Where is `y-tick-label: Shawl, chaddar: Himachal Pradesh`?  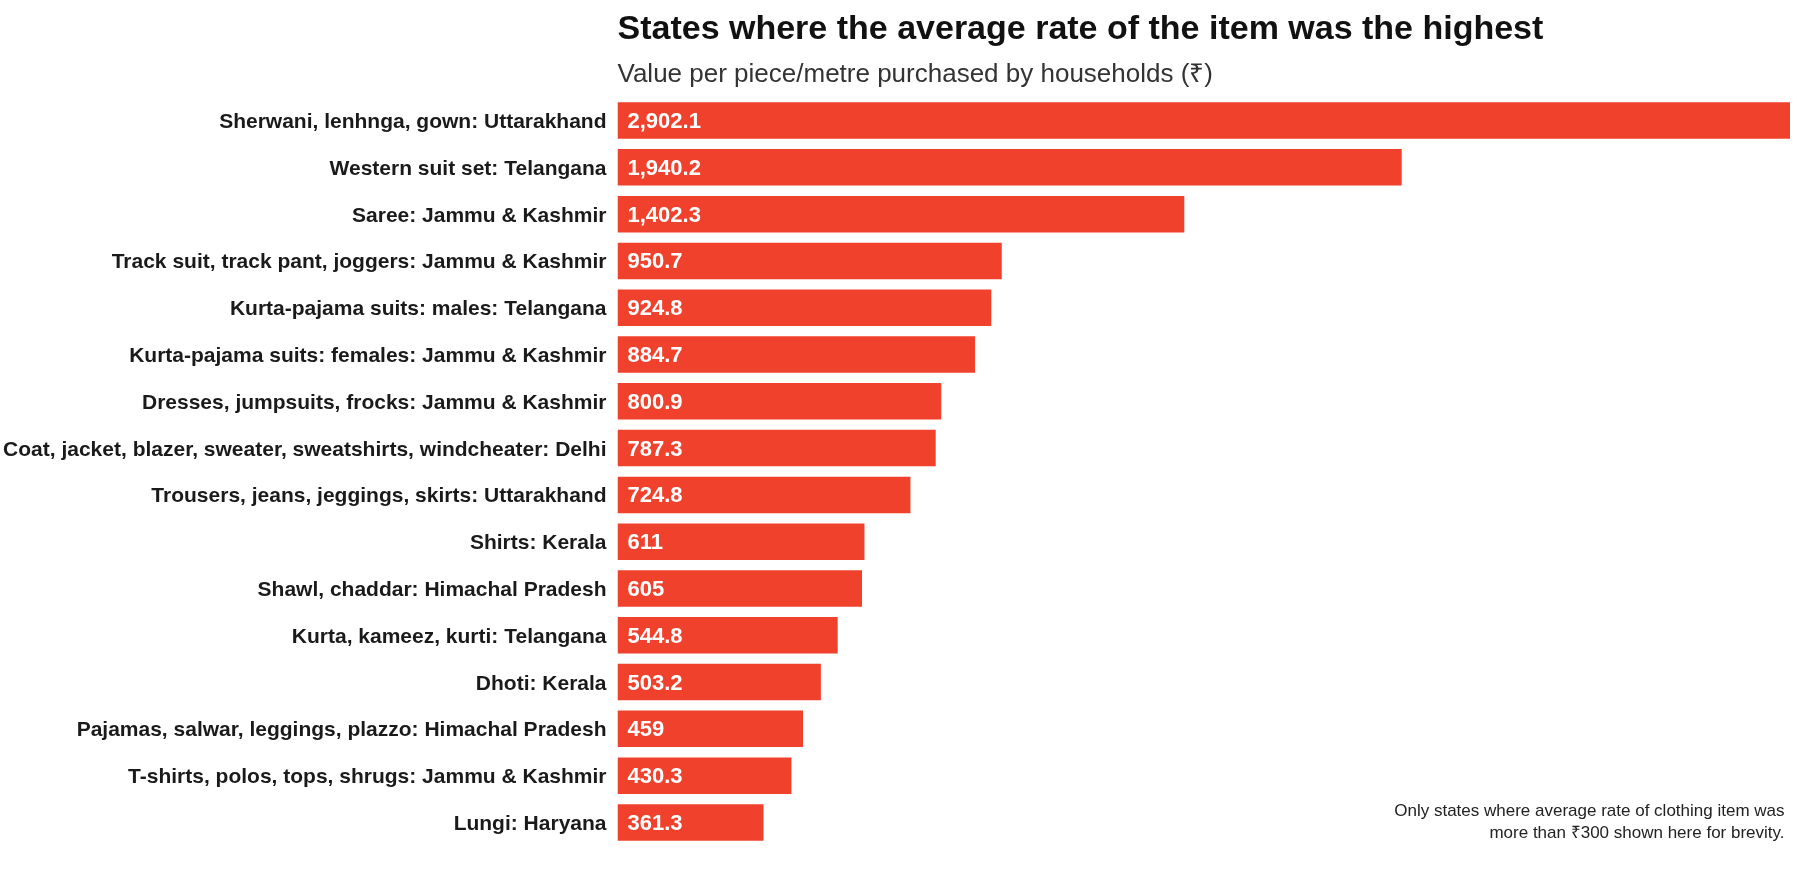 y-tick-label: Shawl, chaddar: Himachal Pradesh is located at coordinates (432, 588).